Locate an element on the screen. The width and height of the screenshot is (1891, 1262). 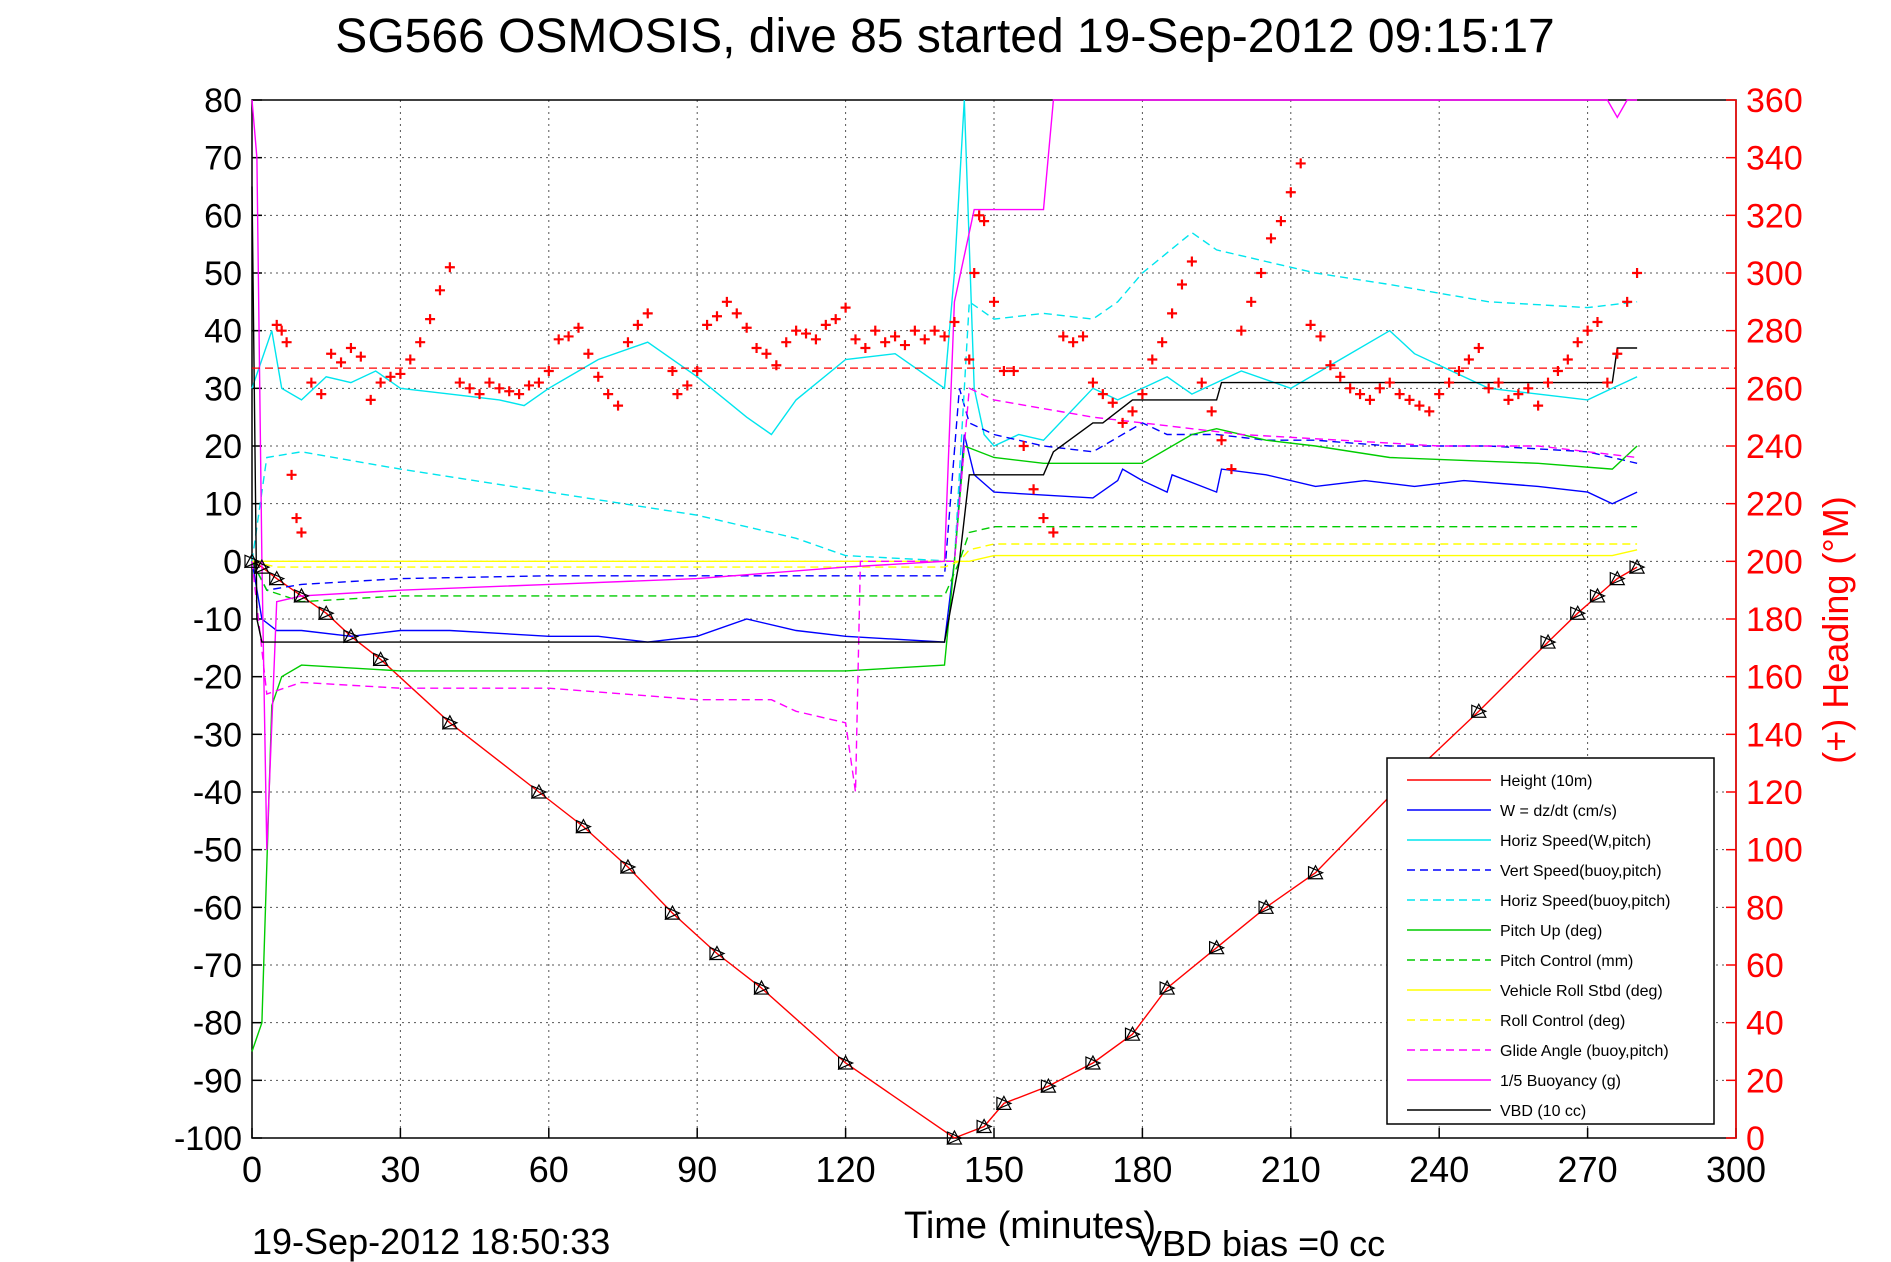
right-y-tick-label: 140 is located at coordinates (1774, 735).